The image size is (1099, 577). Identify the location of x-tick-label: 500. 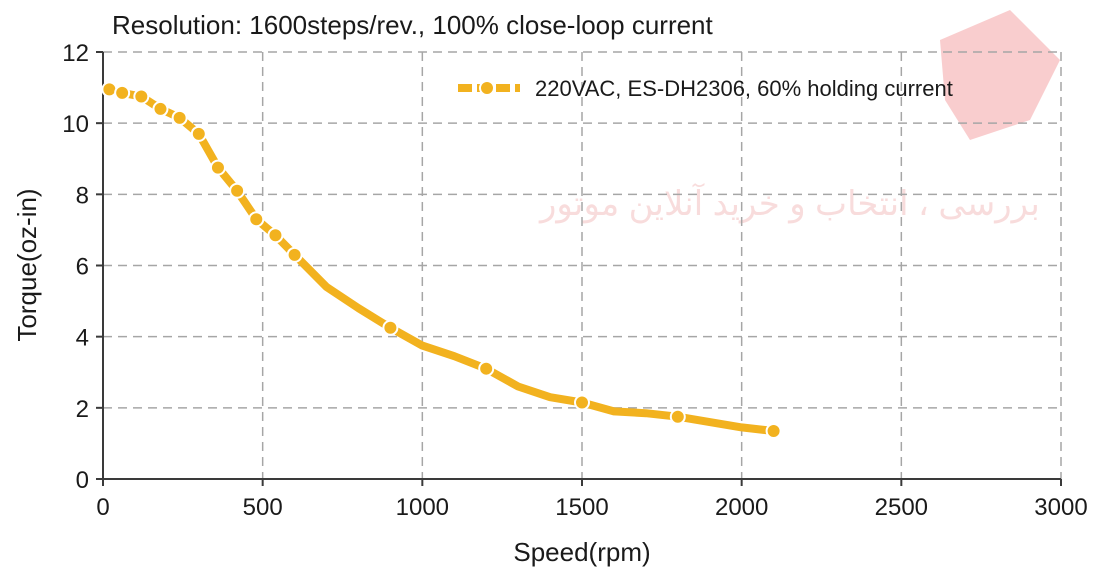
(263, 507).